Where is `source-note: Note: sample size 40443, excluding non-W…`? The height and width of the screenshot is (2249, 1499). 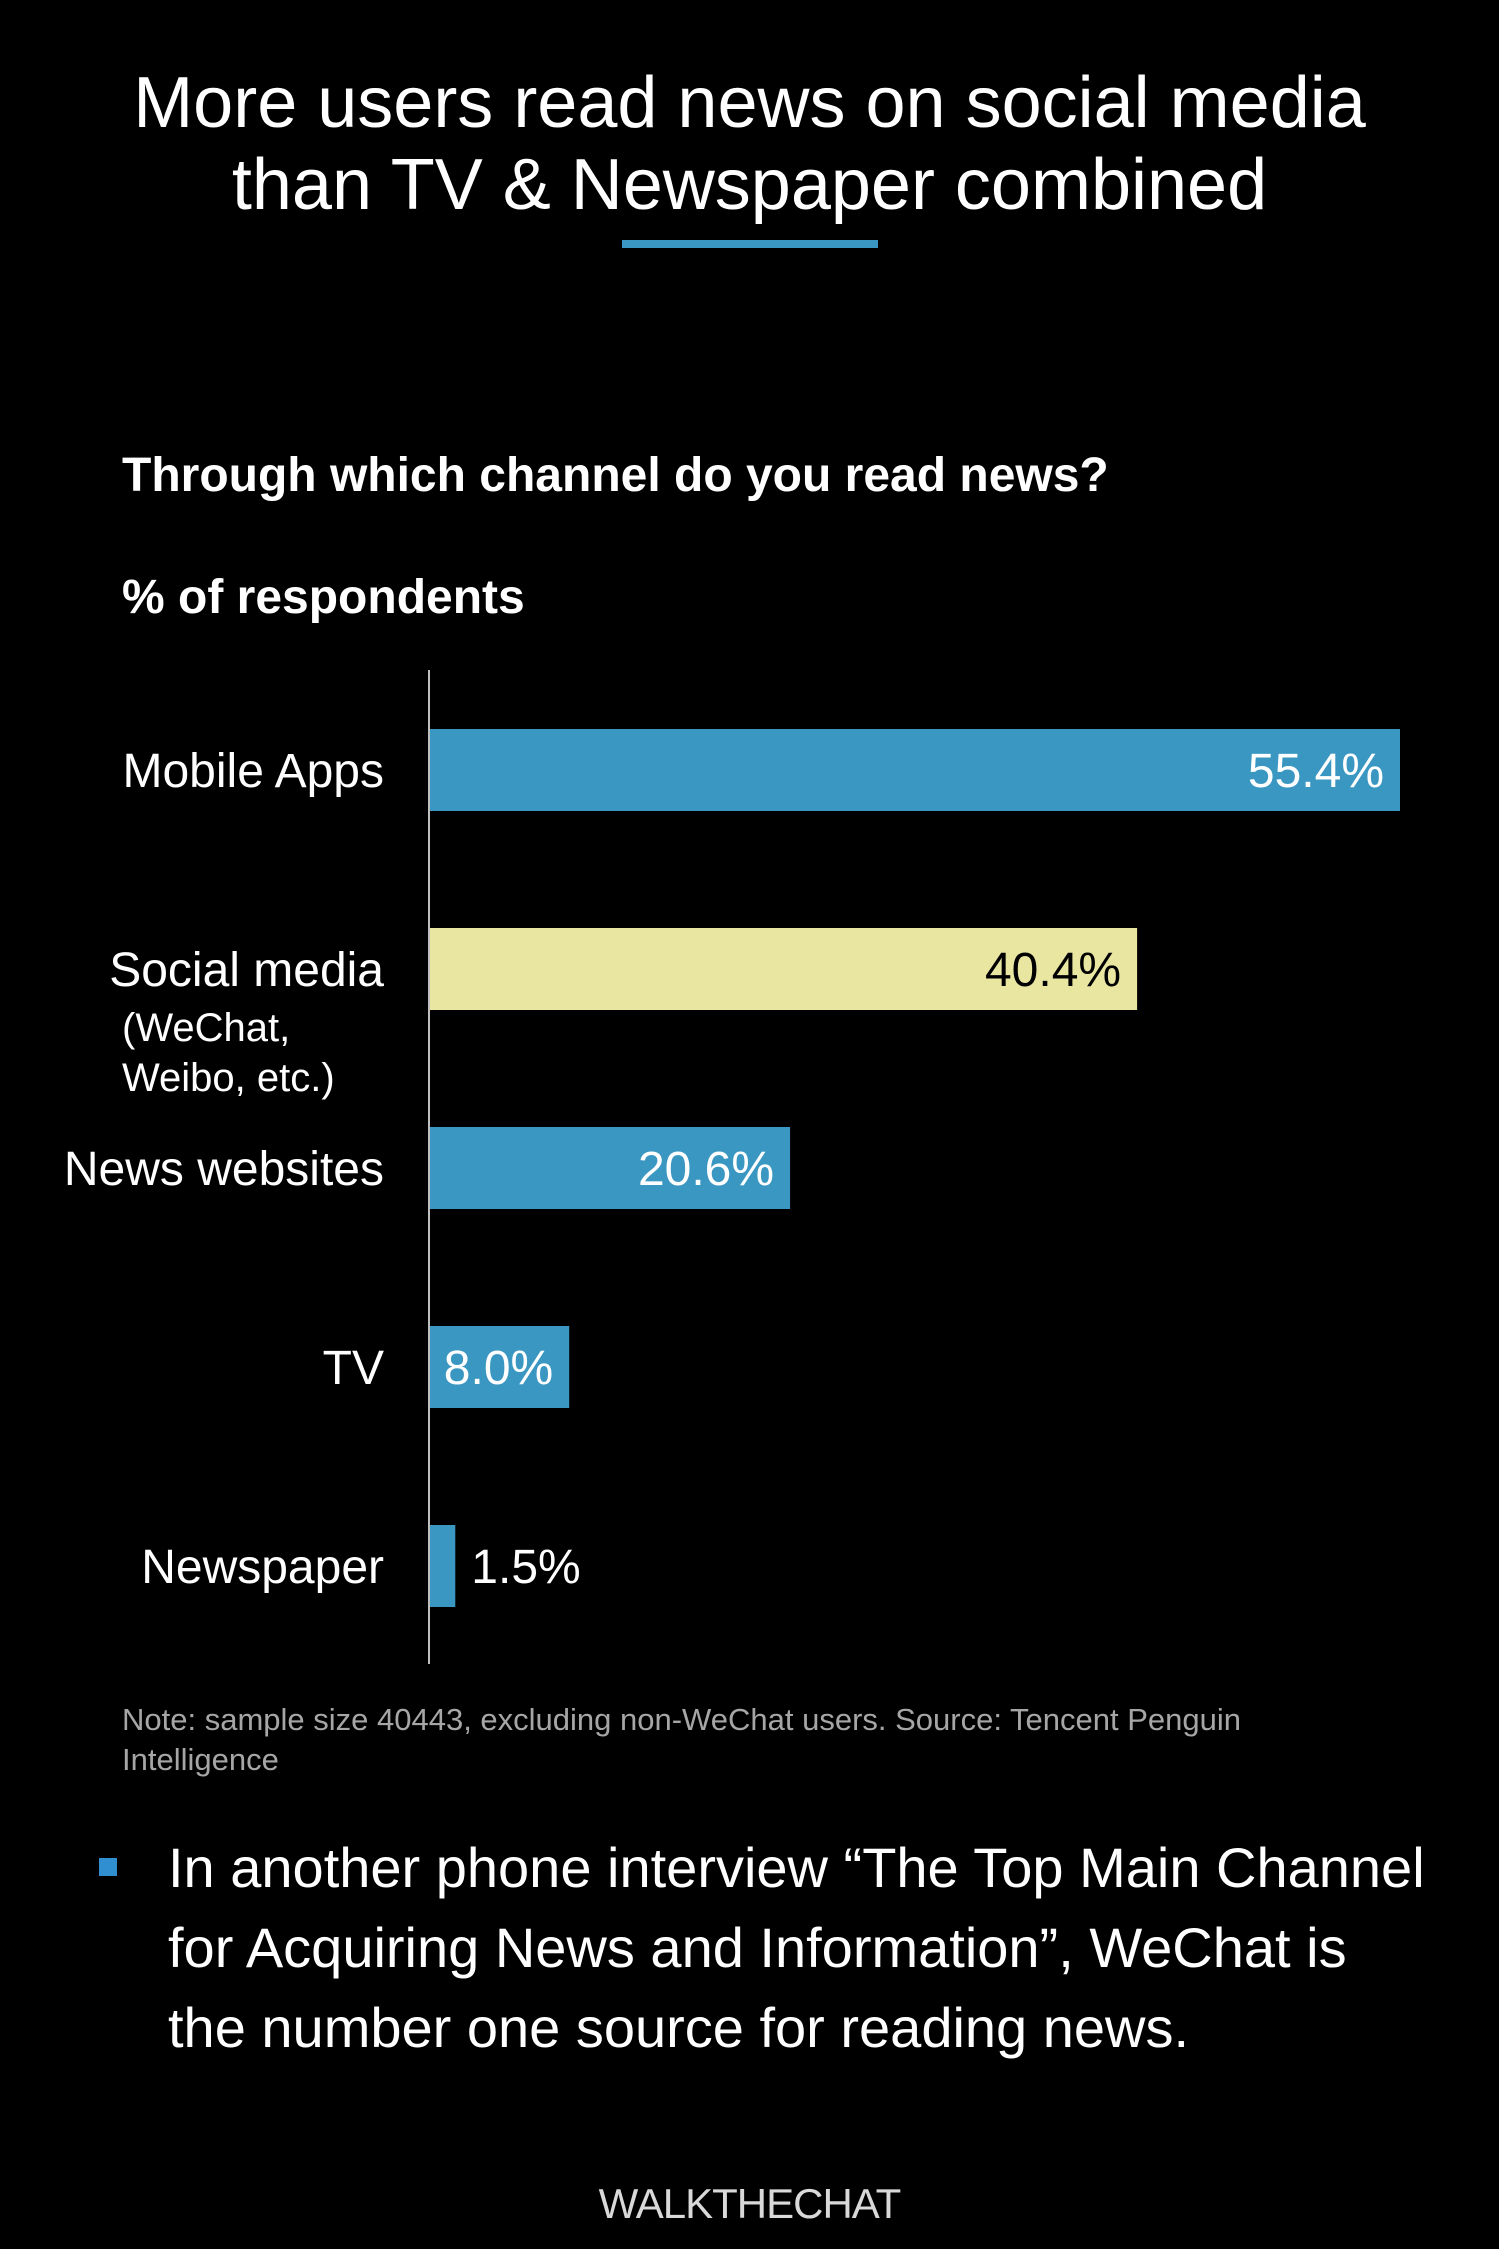
source-note: Note: sample size 40443, excluding non-W… is located at coordinates (681, 1739).